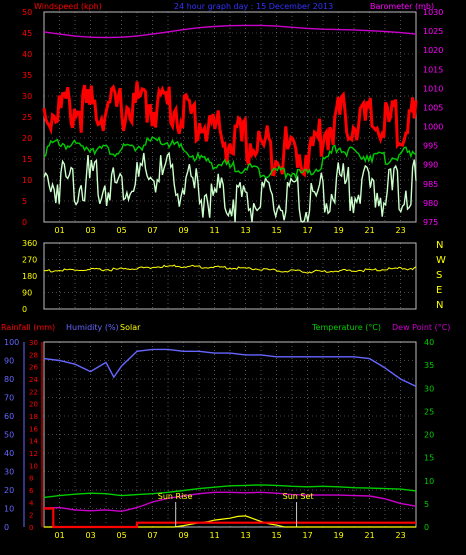  I want to click on wind-panel-x-tick-label: 07, so click(153, 230).